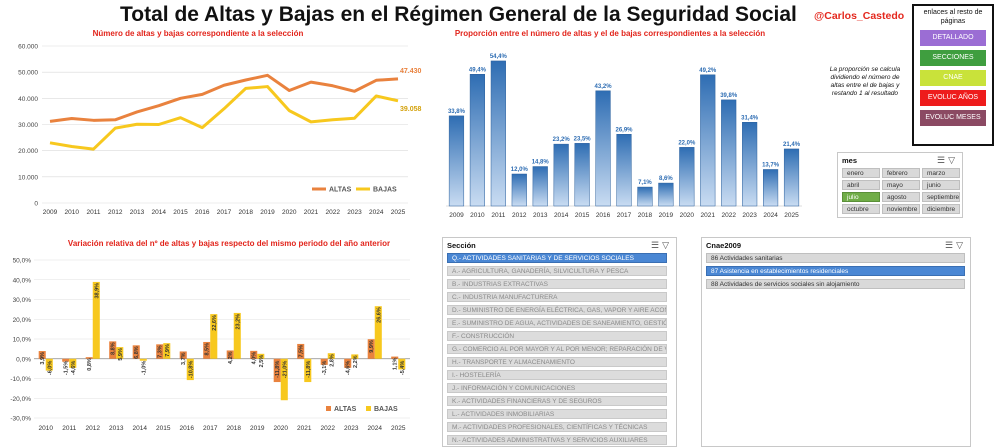  What do you see at coordinates (901, 197) in the screenshot?
I see `mes-slicer-item: agosto` at bounding box center [901, 197].